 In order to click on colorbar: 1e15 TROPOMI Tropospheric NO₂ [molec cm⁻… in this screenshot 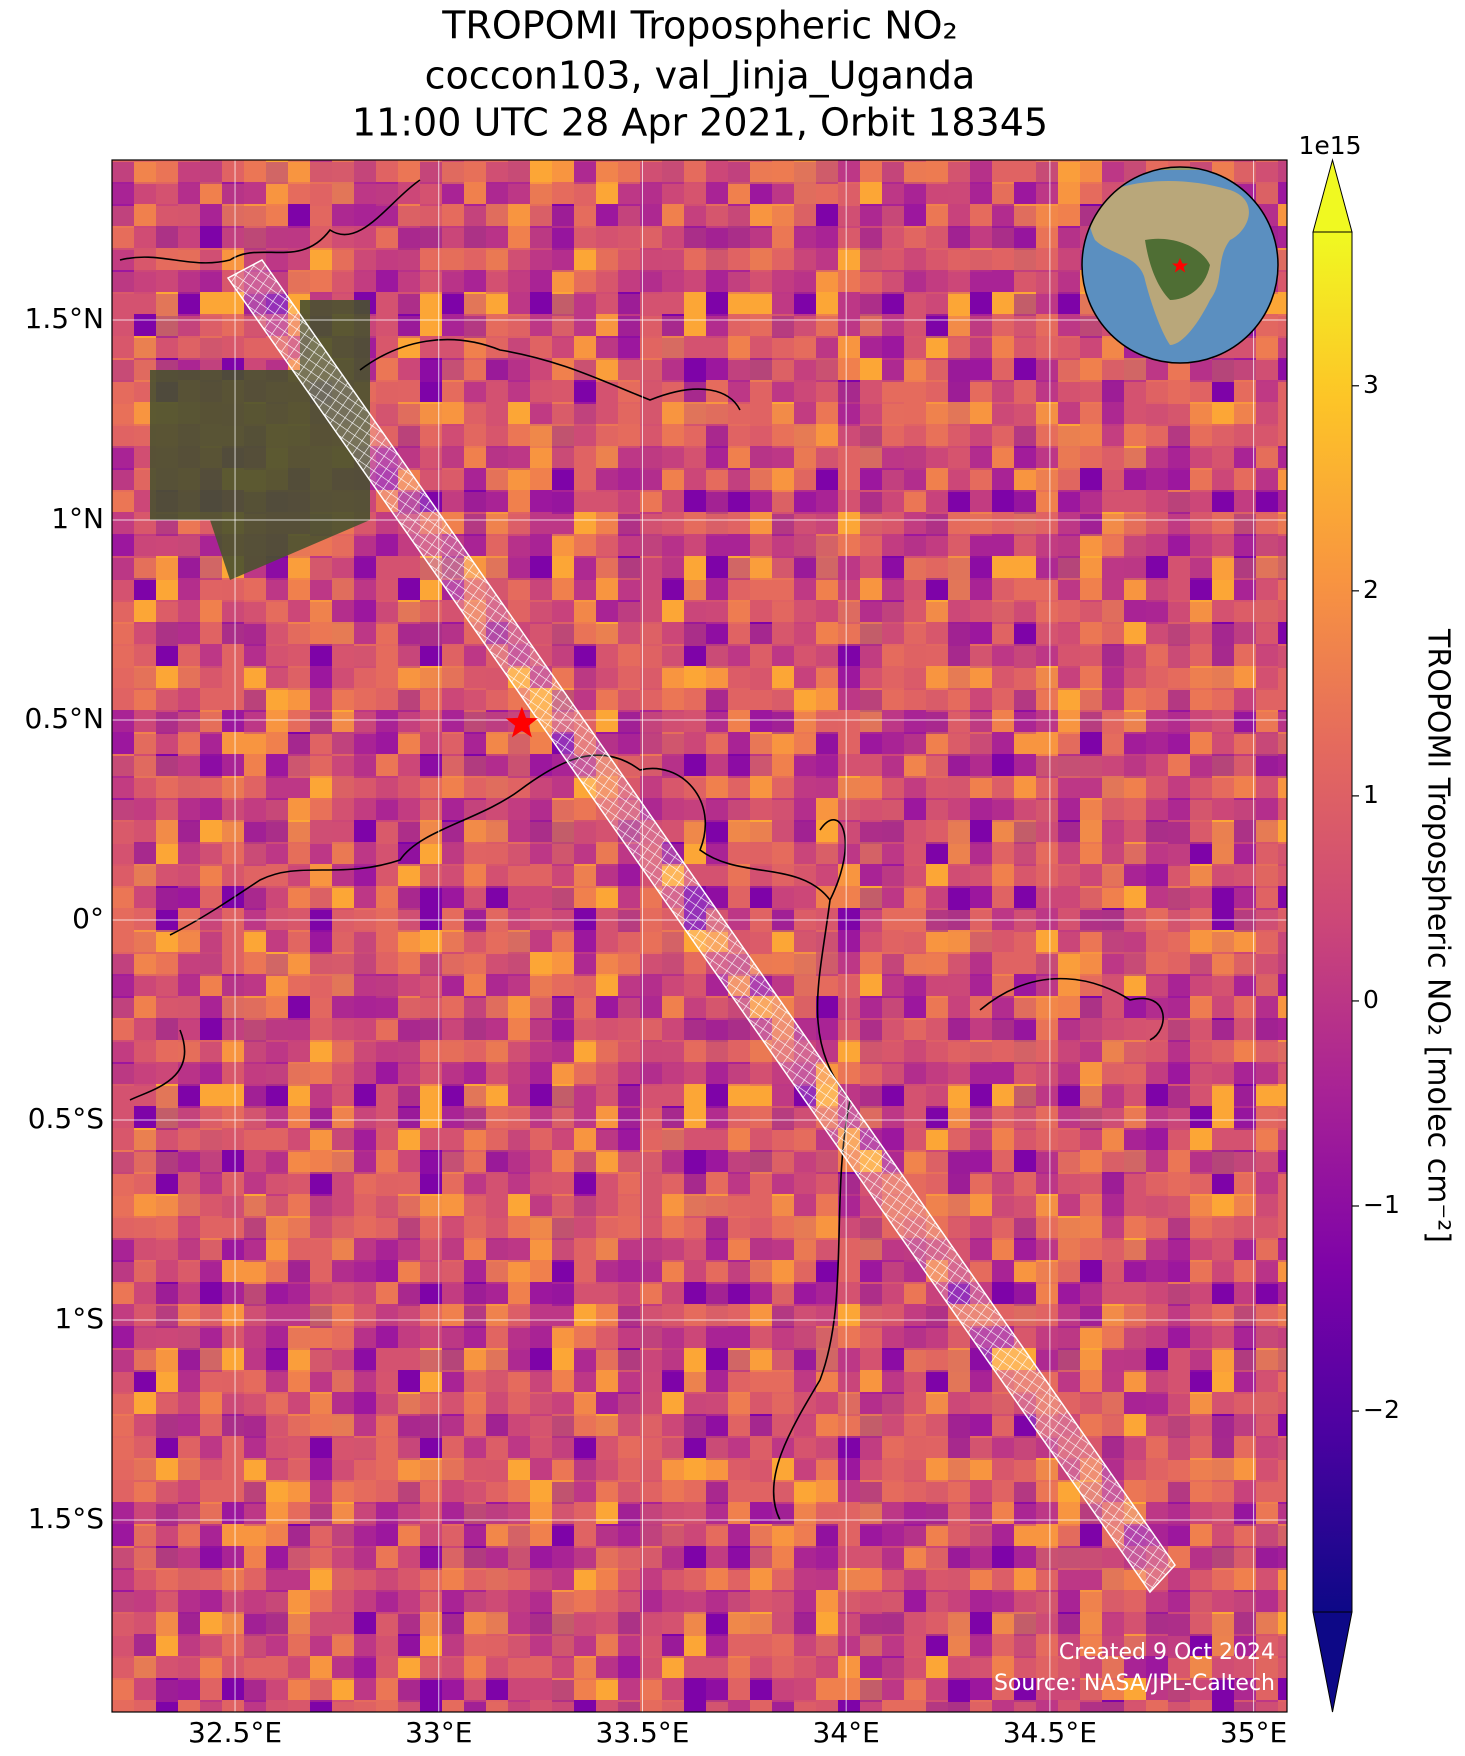, I will do `click(1377, 922)`.